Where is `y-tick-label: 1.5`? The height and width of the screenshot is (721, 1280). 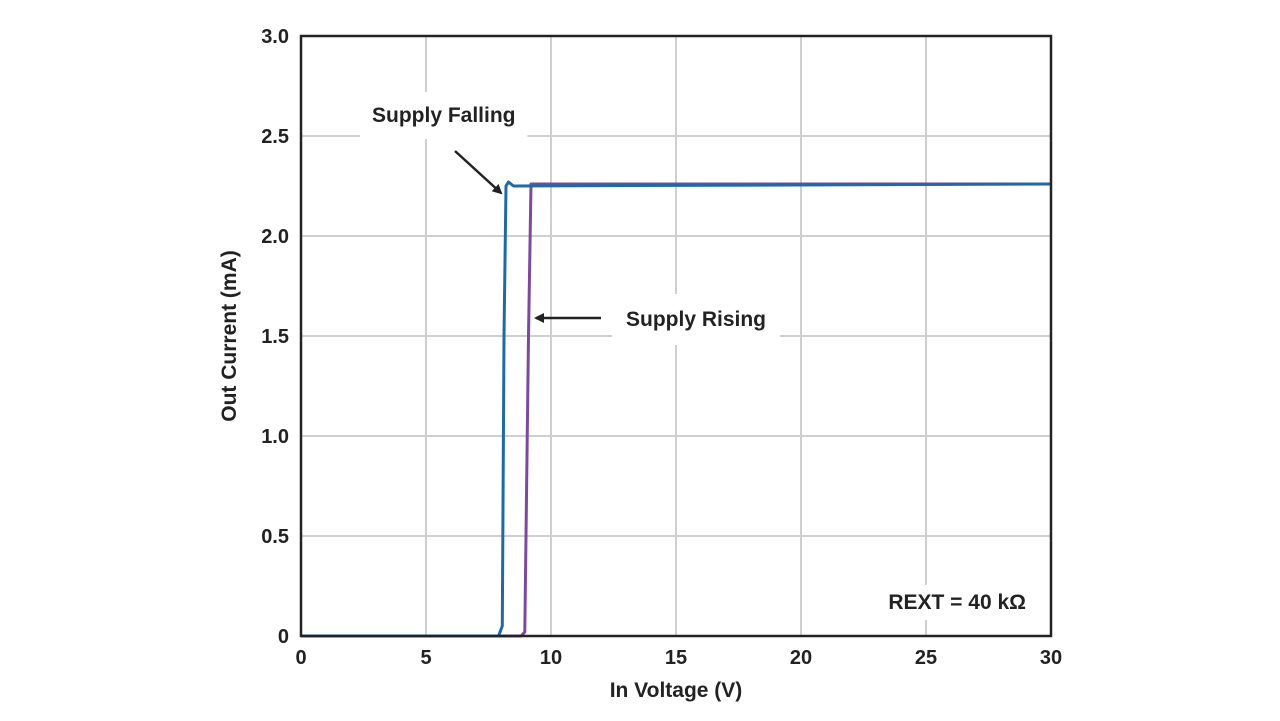 y-tick-label: 1.5 is located at coordinates (275, 337).